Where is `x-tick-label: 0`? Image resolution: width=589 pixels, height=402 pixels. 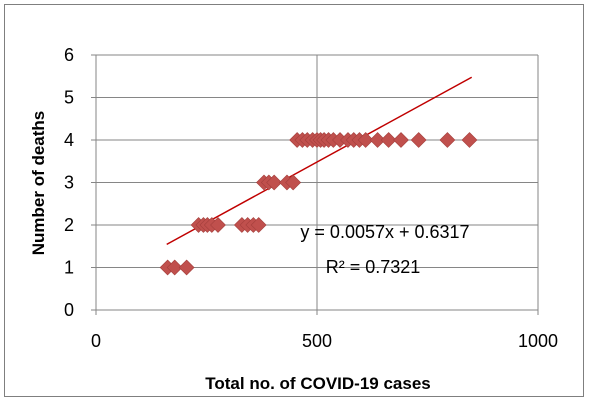 x-tick-label: 0 is located at coordinates (96, 341).